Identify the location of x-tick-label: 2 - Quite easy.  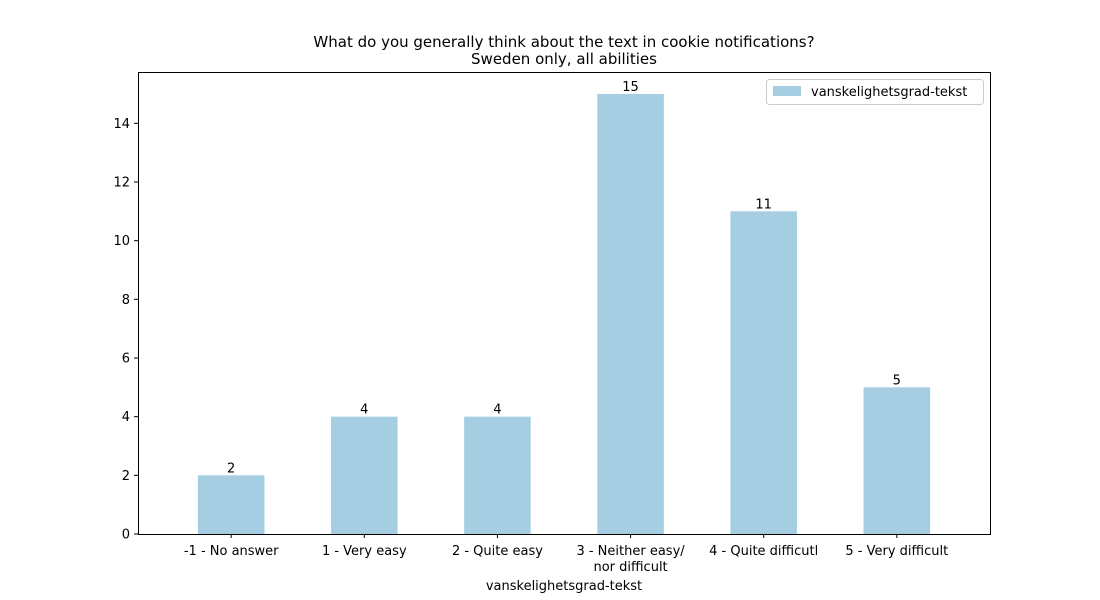
(497, 551).